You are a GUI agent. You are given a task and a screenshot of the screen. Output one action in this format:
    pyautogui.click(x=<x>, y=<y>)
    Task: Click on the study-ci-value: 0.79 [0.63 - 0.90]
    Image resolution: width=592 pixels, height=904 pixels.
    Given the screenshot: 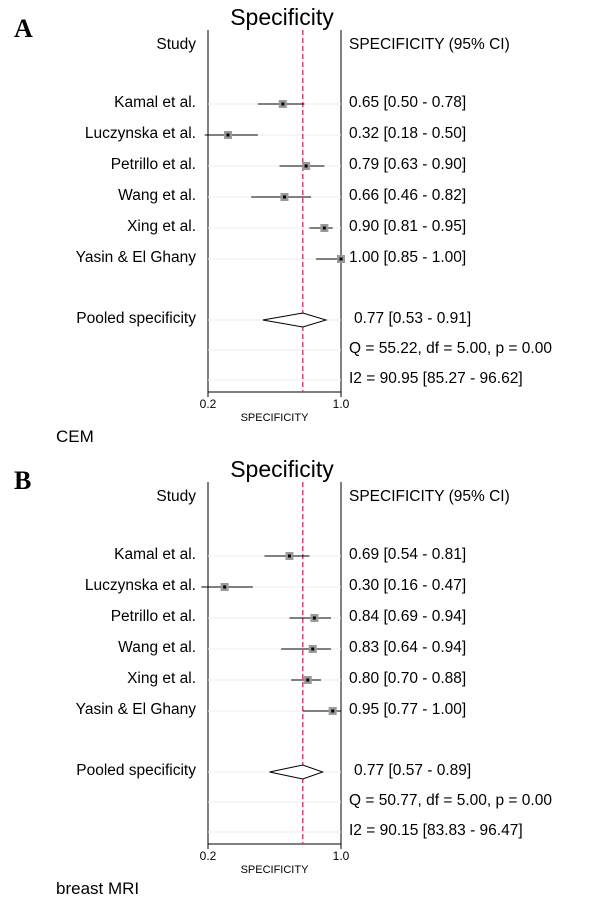 What is the action you would take?
    pyautogui.click(x=408, y=164)
    